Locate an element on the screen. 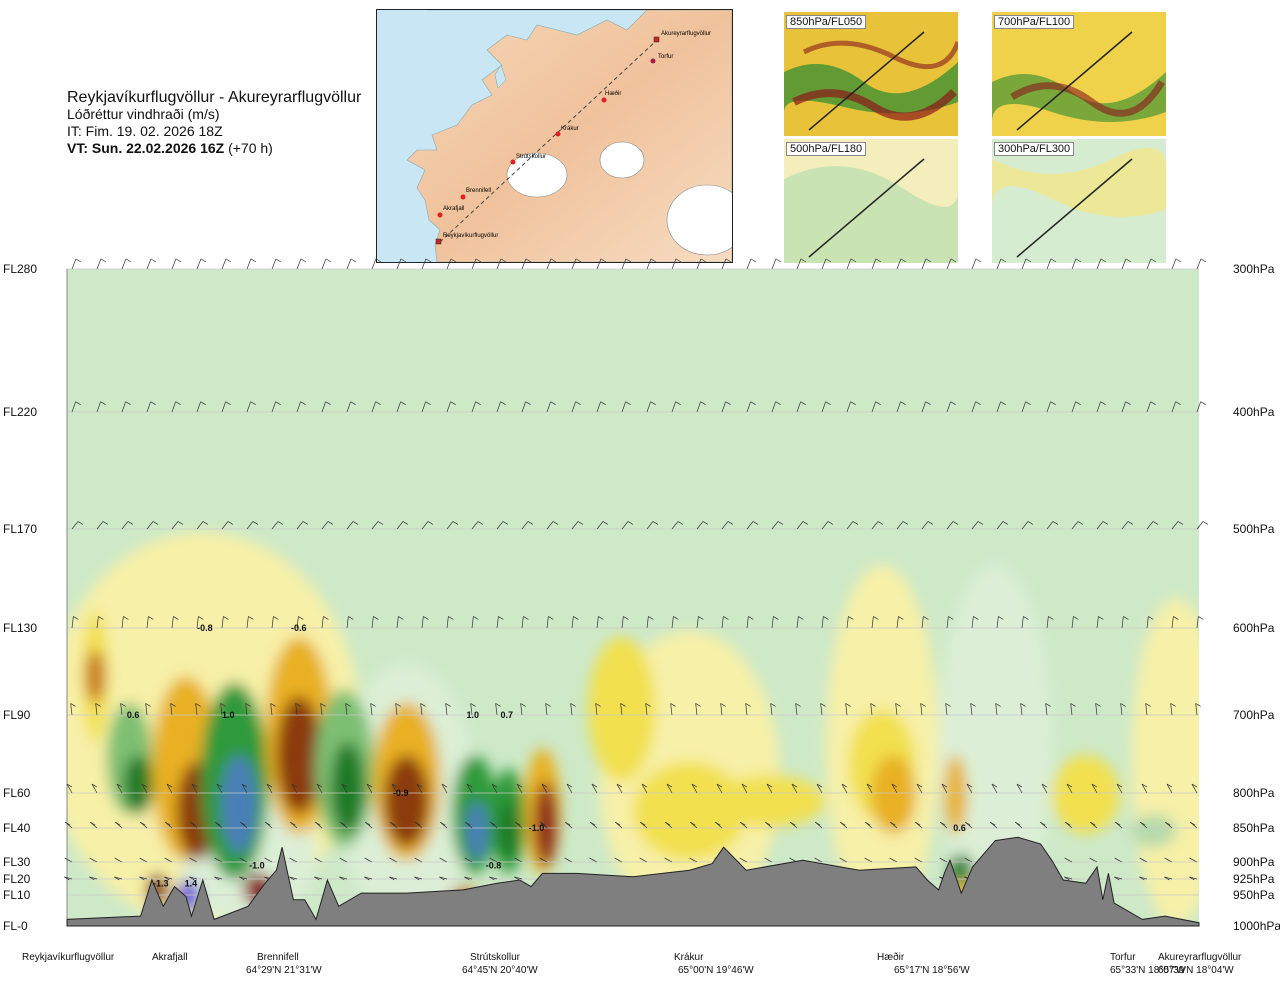  flight-level-label: FL130 is located at coordinates (20, 628).